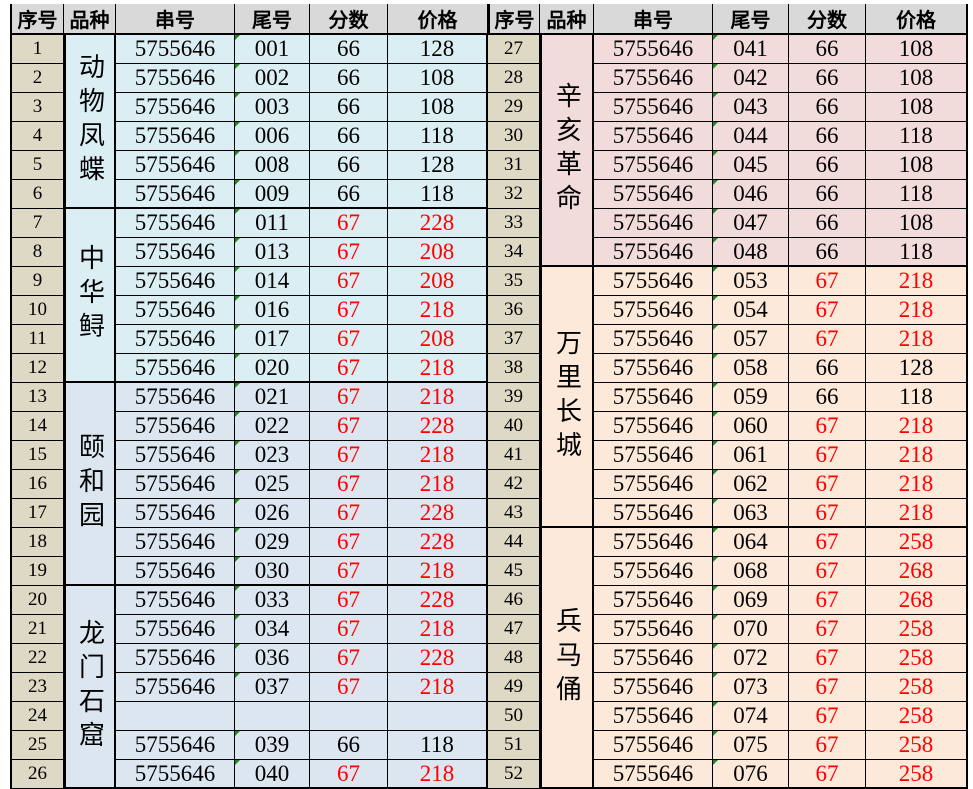 The height and width of the screenshot is (789, 973). Describe the element at coordinates (37, 136) in the screenshot. I see `index-cell: 4` at that location.